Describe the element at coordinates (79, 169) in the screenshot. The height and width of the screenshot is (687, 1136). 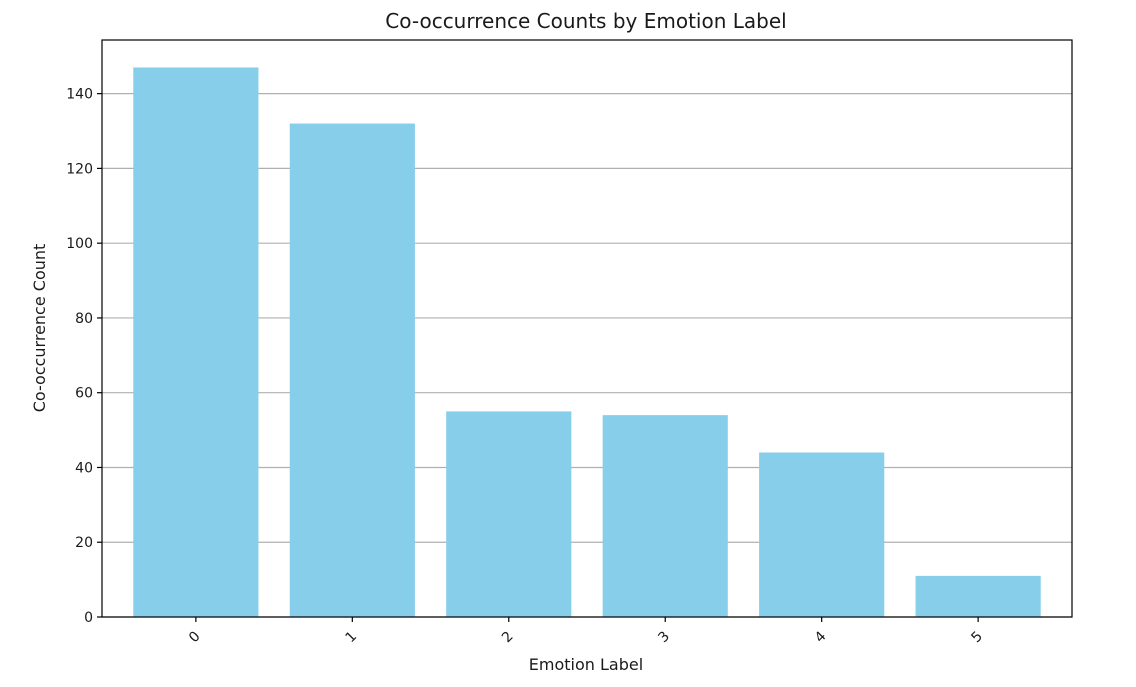
I see `y-tick-label: 120` at that location.